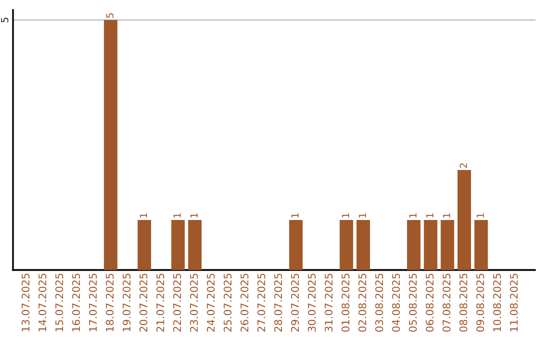  What do you see at coordinates (194, 303) in the screenshot?
I see `x-tick-label: 23.07.2025` at bounding box center [194, 303].